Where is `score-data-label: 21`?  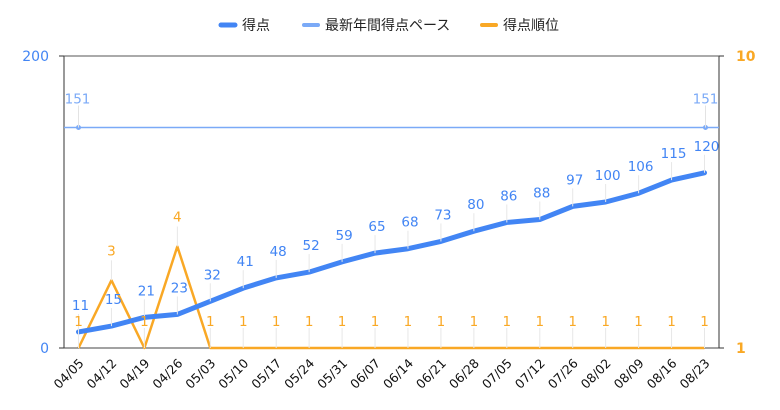
score-data-label: 21 is located at coordinates (146, 291).